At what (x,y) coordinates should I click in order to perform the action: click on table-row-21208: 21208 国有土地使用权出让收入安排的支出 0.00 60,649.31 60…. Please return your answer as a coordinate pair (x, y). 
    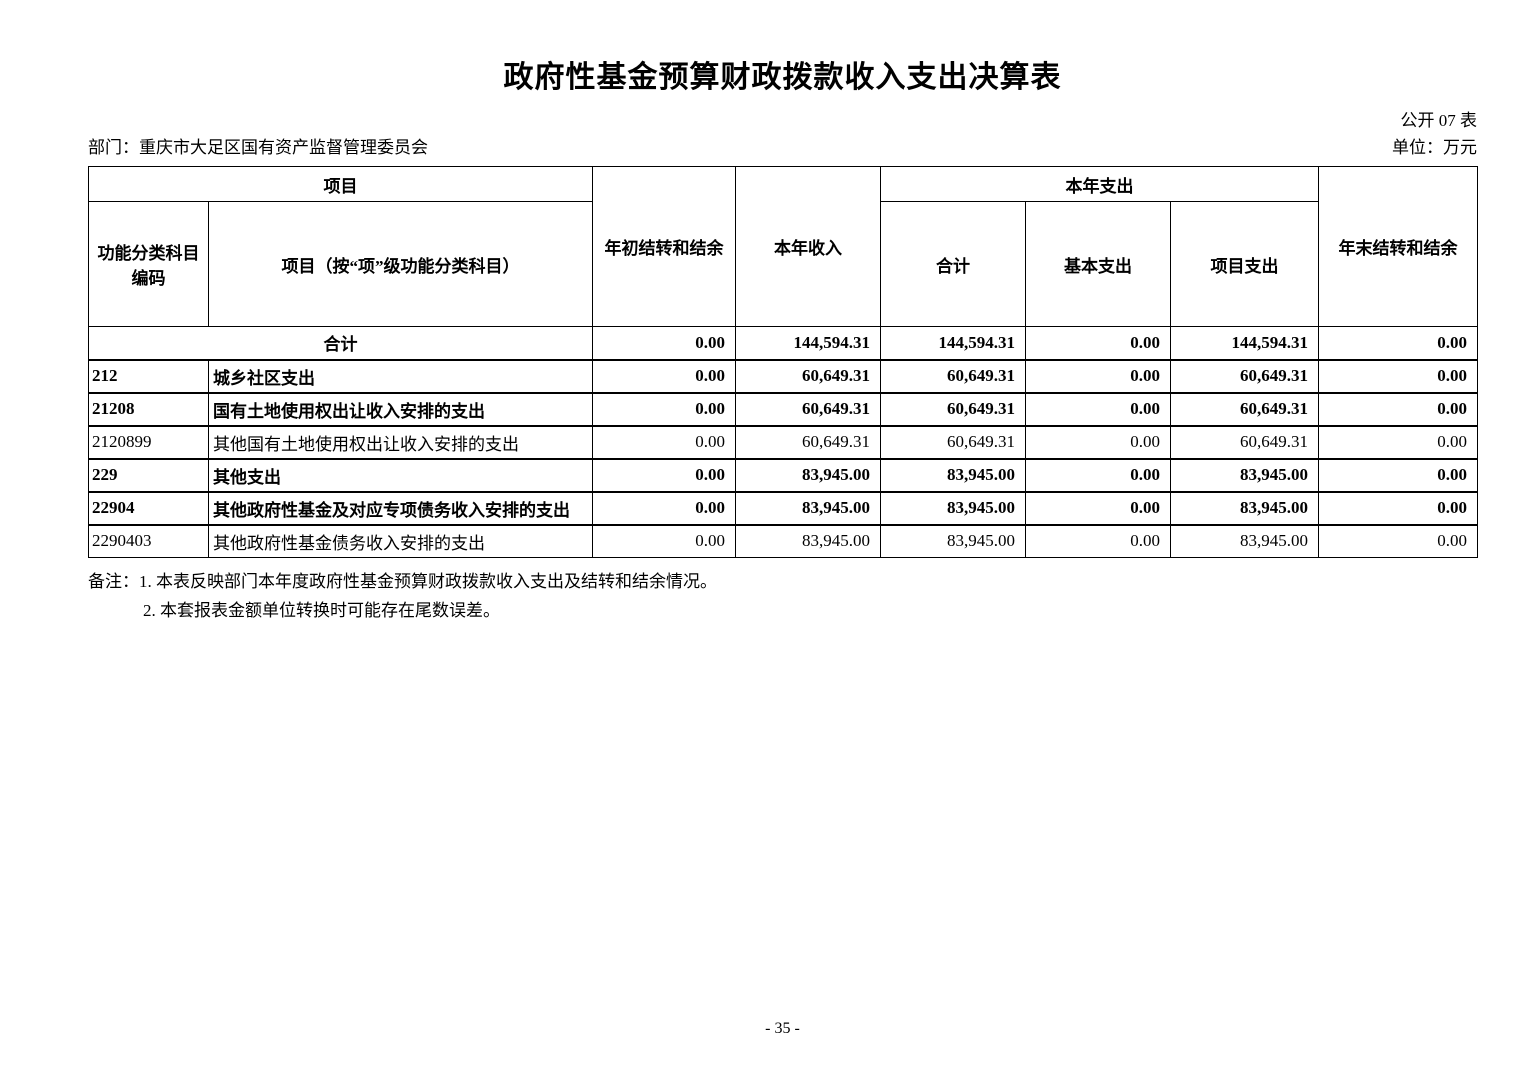
    Looking at the image, I should click on (783, 408).